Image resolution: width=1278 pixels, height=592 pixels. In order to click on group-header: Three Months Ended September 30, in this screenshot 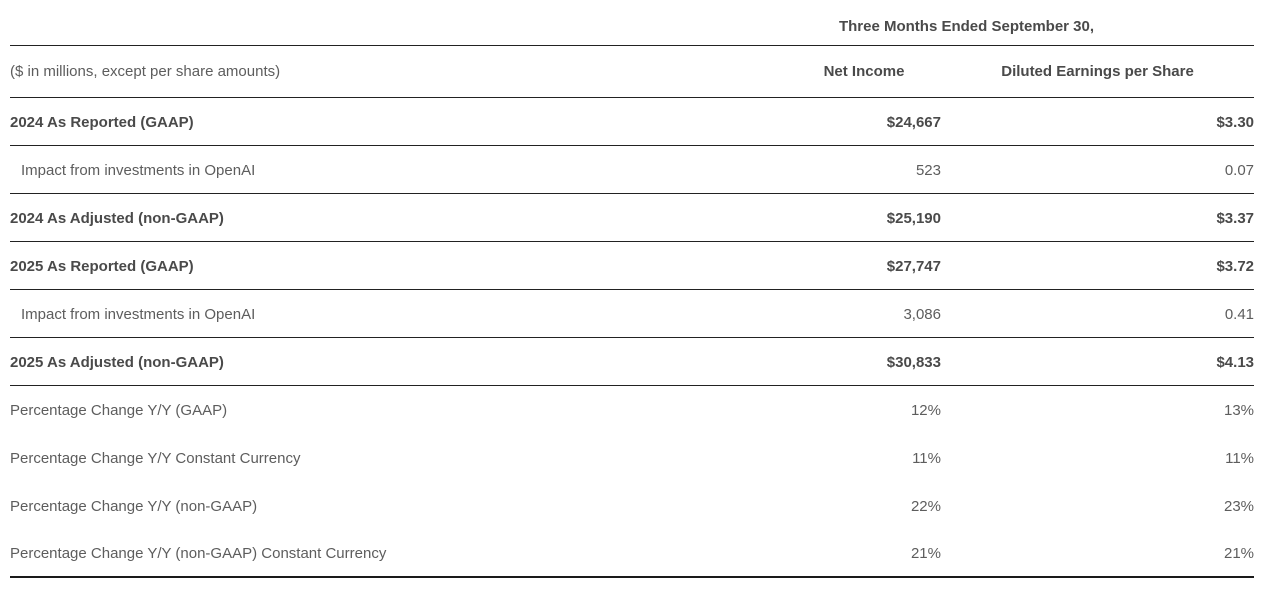, I will do `click(967, 23)`.